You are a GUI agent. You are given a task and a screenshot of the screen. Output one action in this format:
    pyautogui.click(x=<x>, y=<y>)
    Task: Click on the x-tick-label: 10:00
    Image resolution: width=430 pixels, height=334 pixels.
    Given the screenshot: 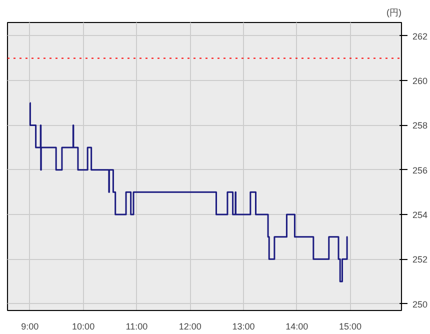 What is the action you would take?
    pyautogui.click(x=83, y=327)
    